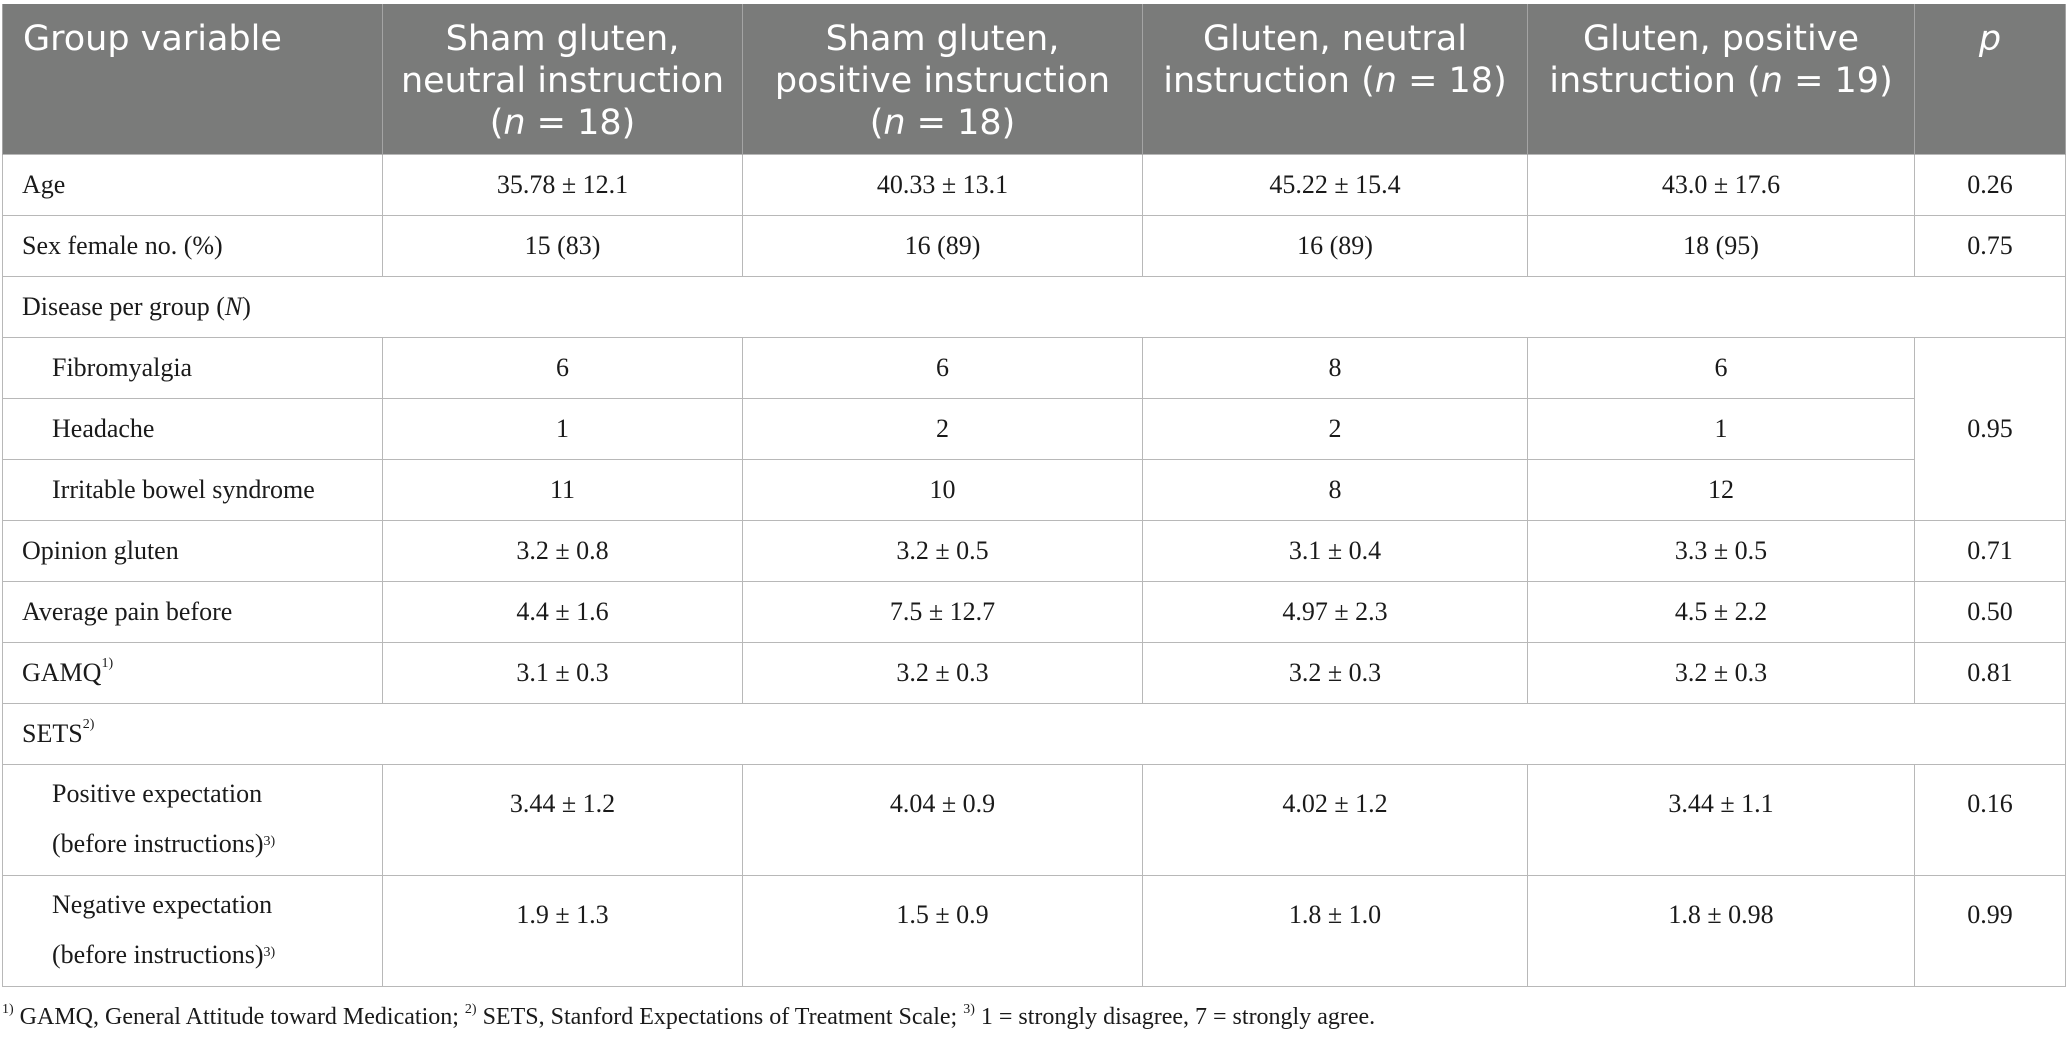 This screenshot has width=2068, height=1045. Describe the element at coordinates (942, 490) in the screenshot. I see `cell: 10` at that location.